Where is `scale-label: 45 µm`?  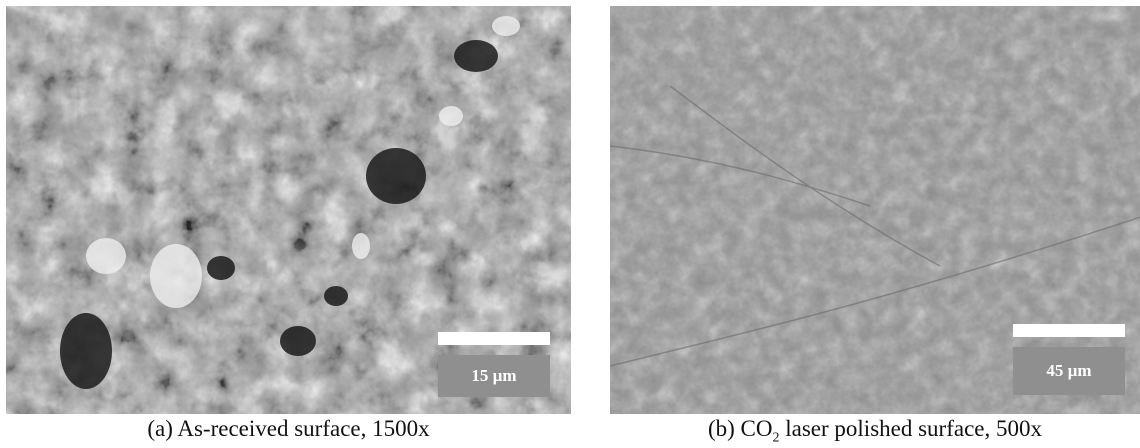
scale-label: 45 µm is located at coordinates (1069, 371).